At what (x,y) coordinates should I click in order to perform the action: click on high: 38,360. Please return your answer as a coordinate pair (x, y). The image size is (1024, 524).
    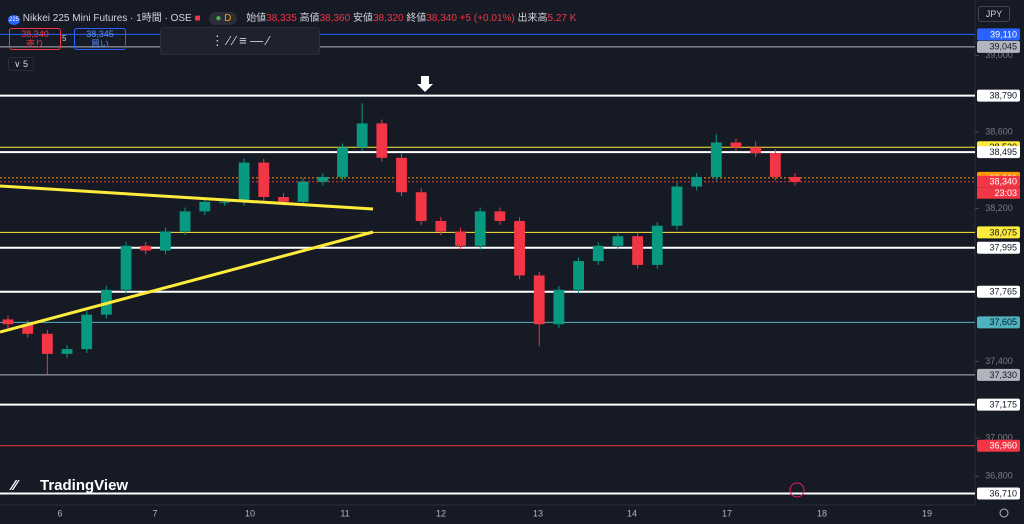
    Looking at the image, I should click on (335, 18).